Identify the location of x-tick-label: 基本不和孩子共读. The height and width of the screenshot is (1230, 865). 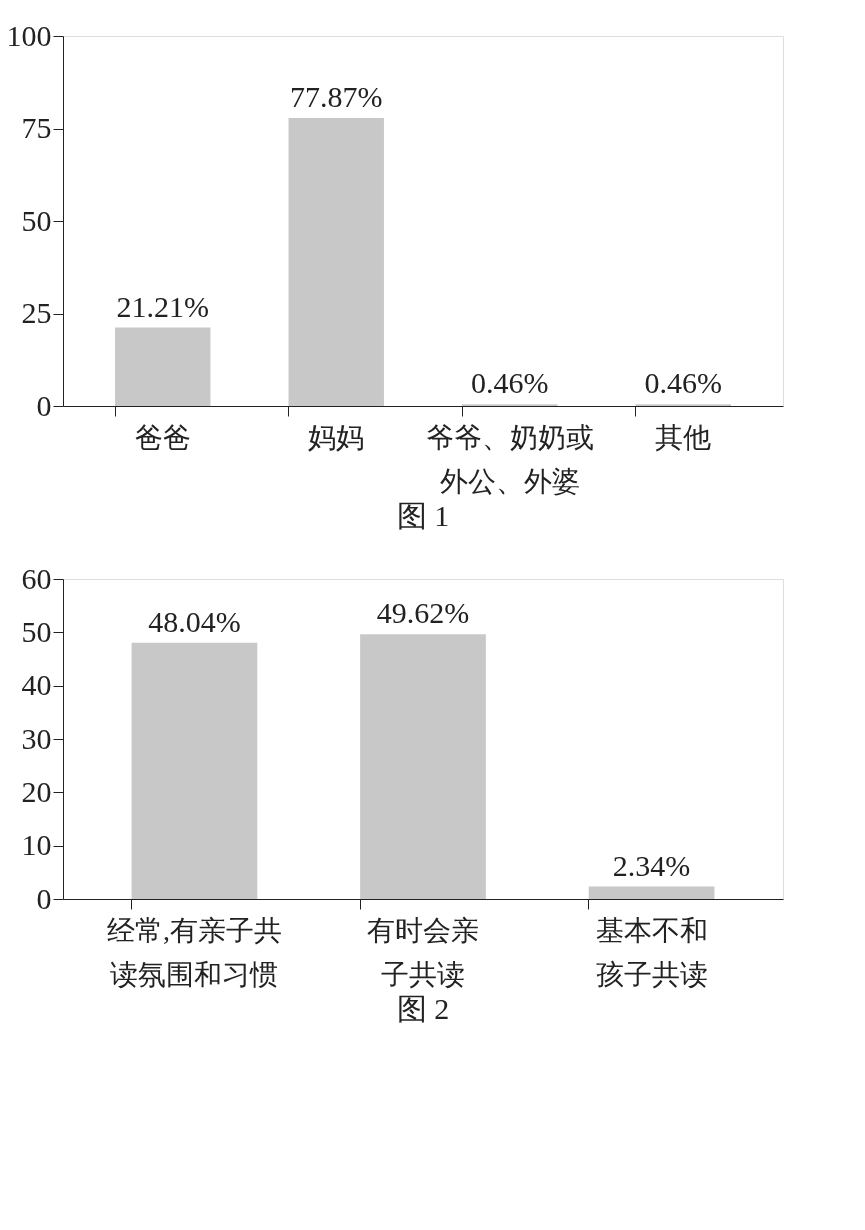
(651, 952).